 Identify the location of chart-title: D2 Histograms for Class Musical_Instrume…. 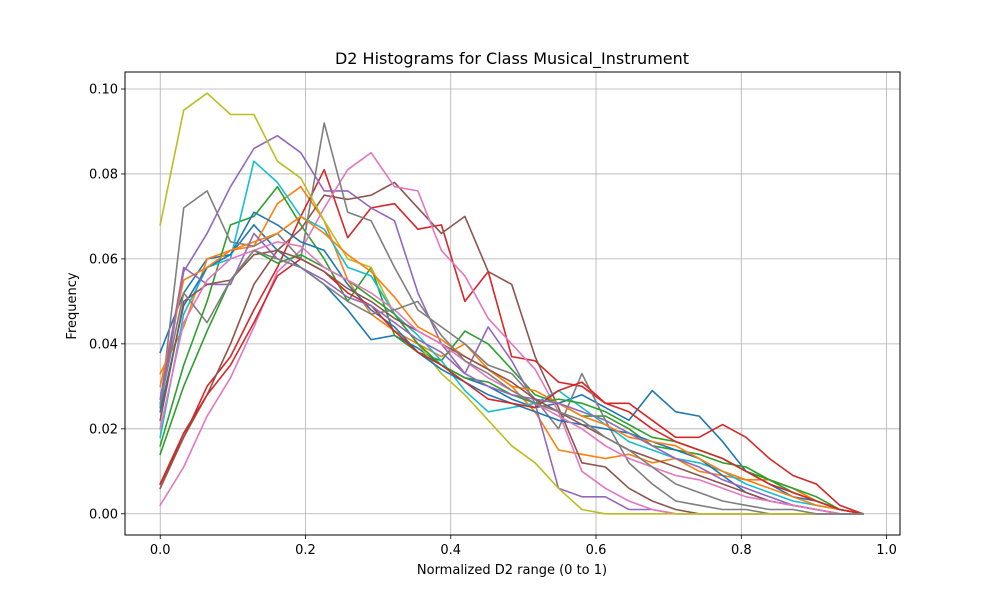
(512, 59).